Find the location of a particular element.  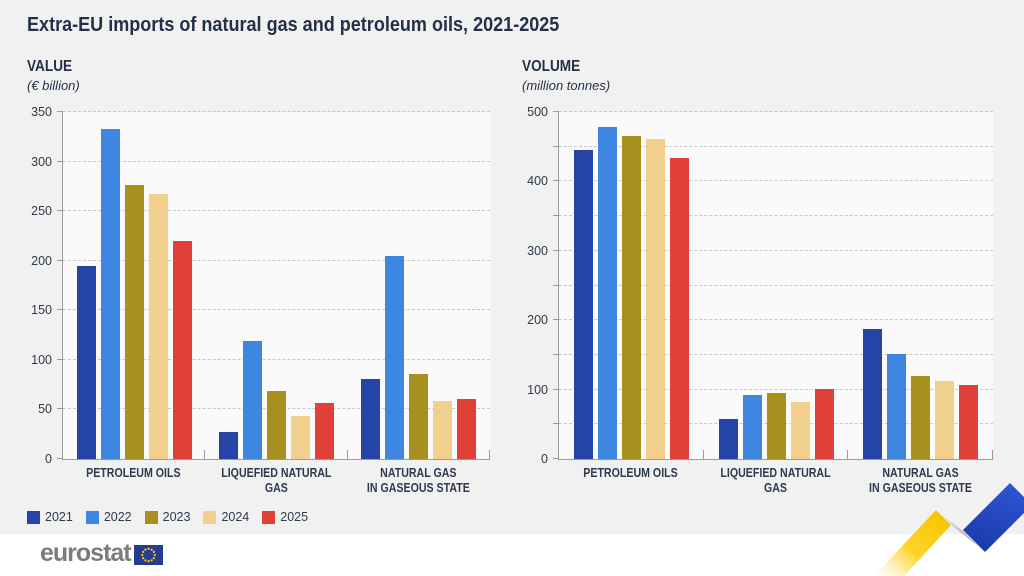

y-axis-label: 50 is located at coordinates (45, 409).